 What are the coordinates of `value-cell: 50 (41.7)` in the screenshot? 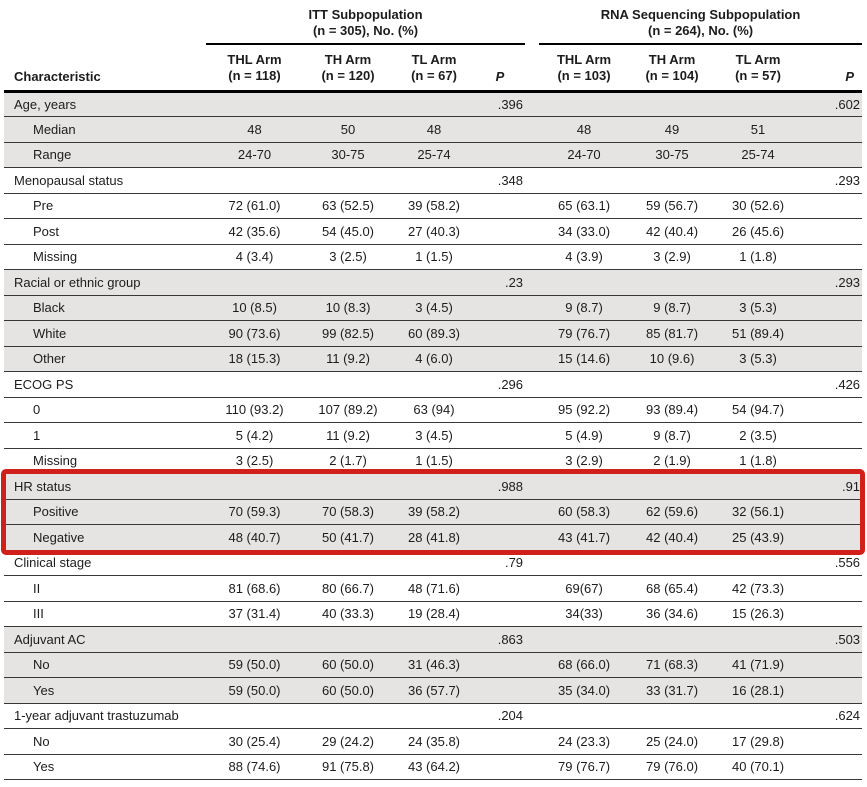 It's located at (348, 537).